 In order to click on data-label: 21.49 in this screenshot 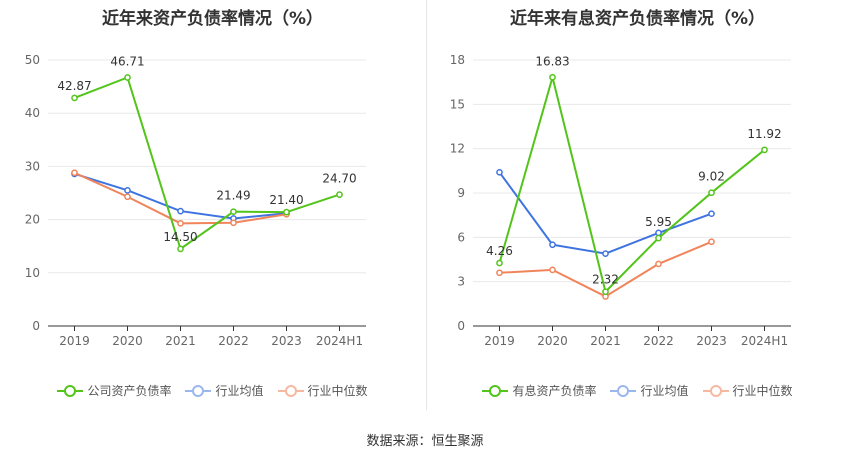, I will do `click(233, 196)`.